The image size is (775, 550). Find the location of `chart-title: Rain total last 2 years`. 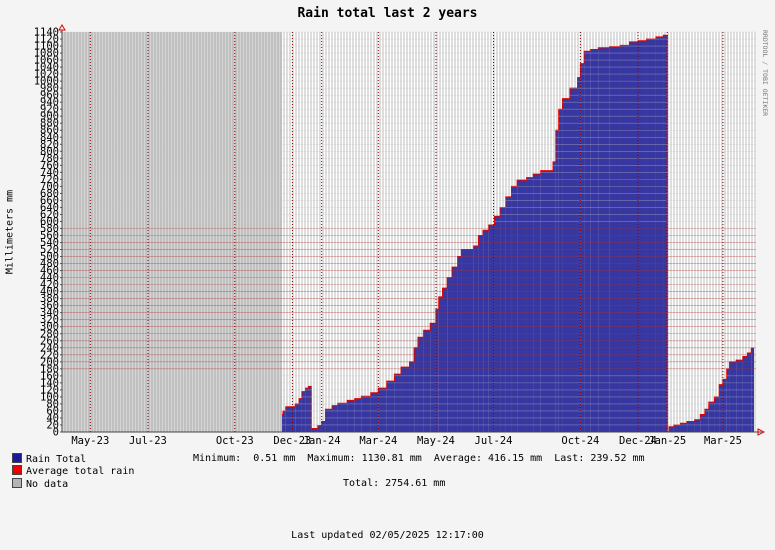

chart-title: Rain total last 2 years is located at coordinates (387, 13).